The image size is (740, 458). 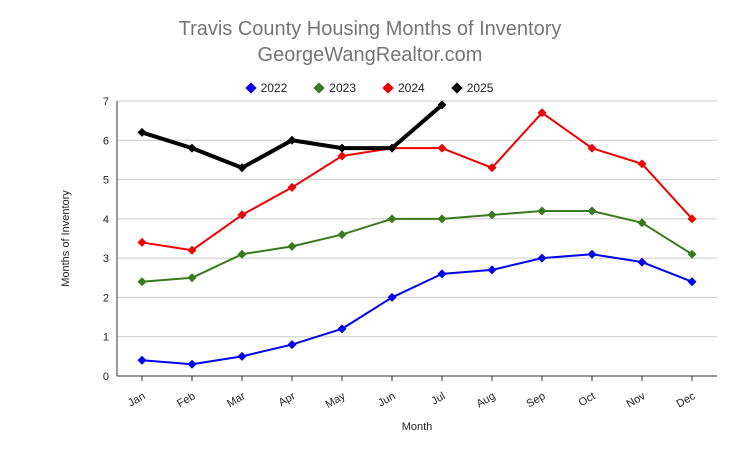 What do you see at coordinates (106, 377) in the screenshot?
I see `y-tick-label: 0` at bounding box center [106, 377].